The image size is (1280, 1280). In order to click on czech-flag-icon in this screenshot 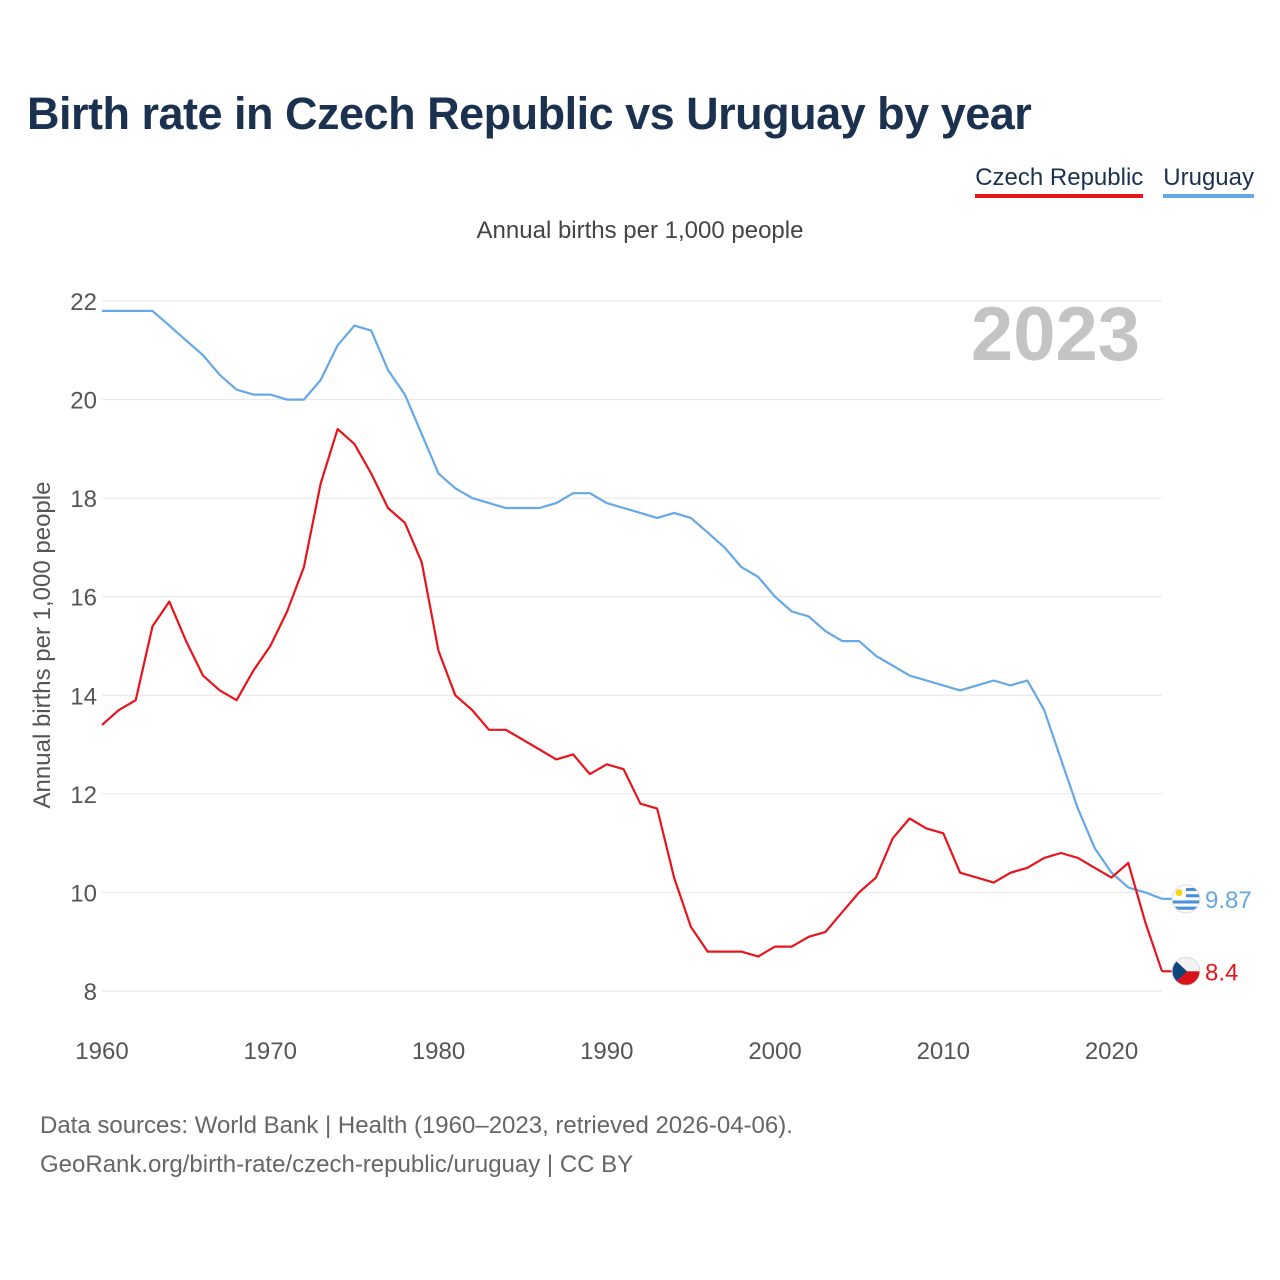, I will do `click(1186, 971)`.